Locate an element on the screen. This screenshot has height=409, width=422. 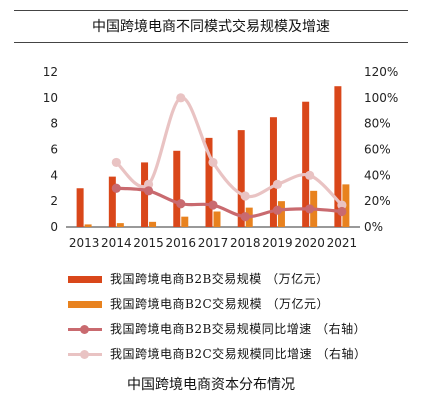
y-left-tick-label: 4 is located at coordinates (54, 175).